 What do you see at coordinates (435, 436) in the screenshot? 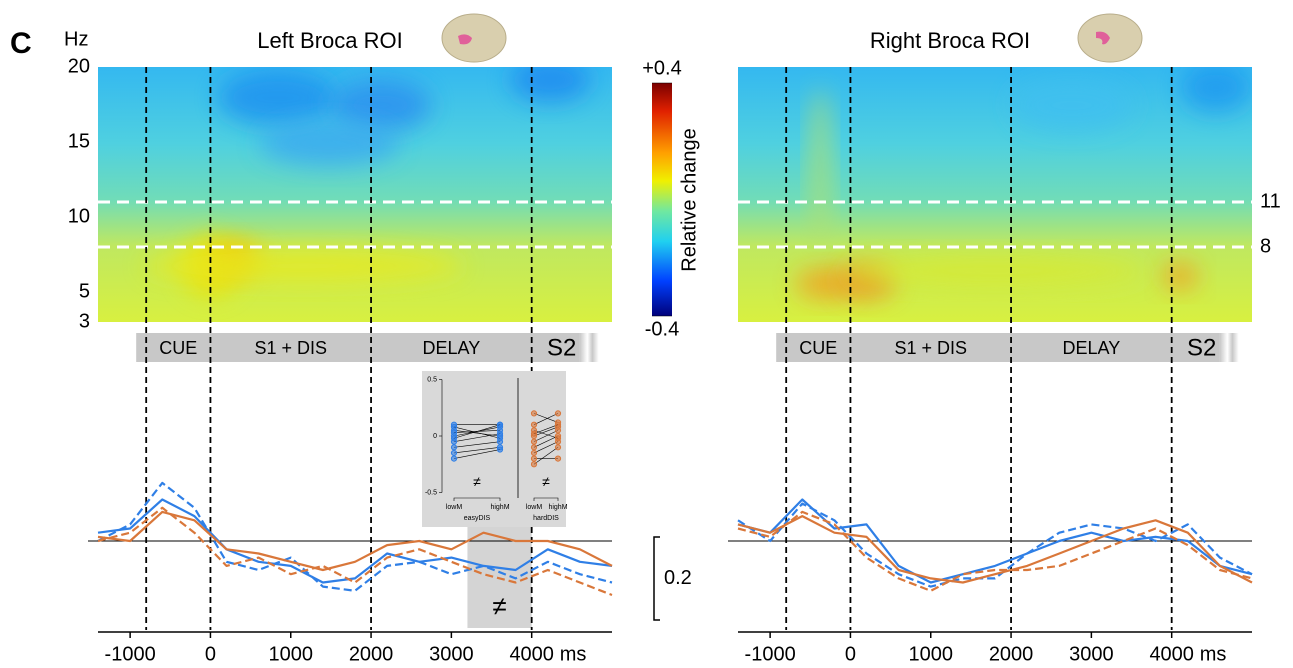
I see `inset-y-tick-label: 0` at bounding box center [435, 436].